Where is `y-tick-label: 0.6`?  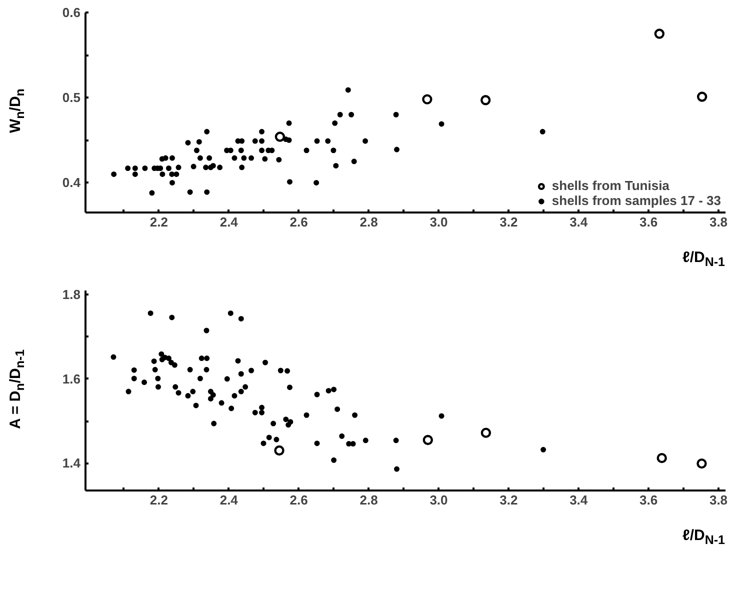
y-tick-label: 0.6 is located at coordinates (71, 12).